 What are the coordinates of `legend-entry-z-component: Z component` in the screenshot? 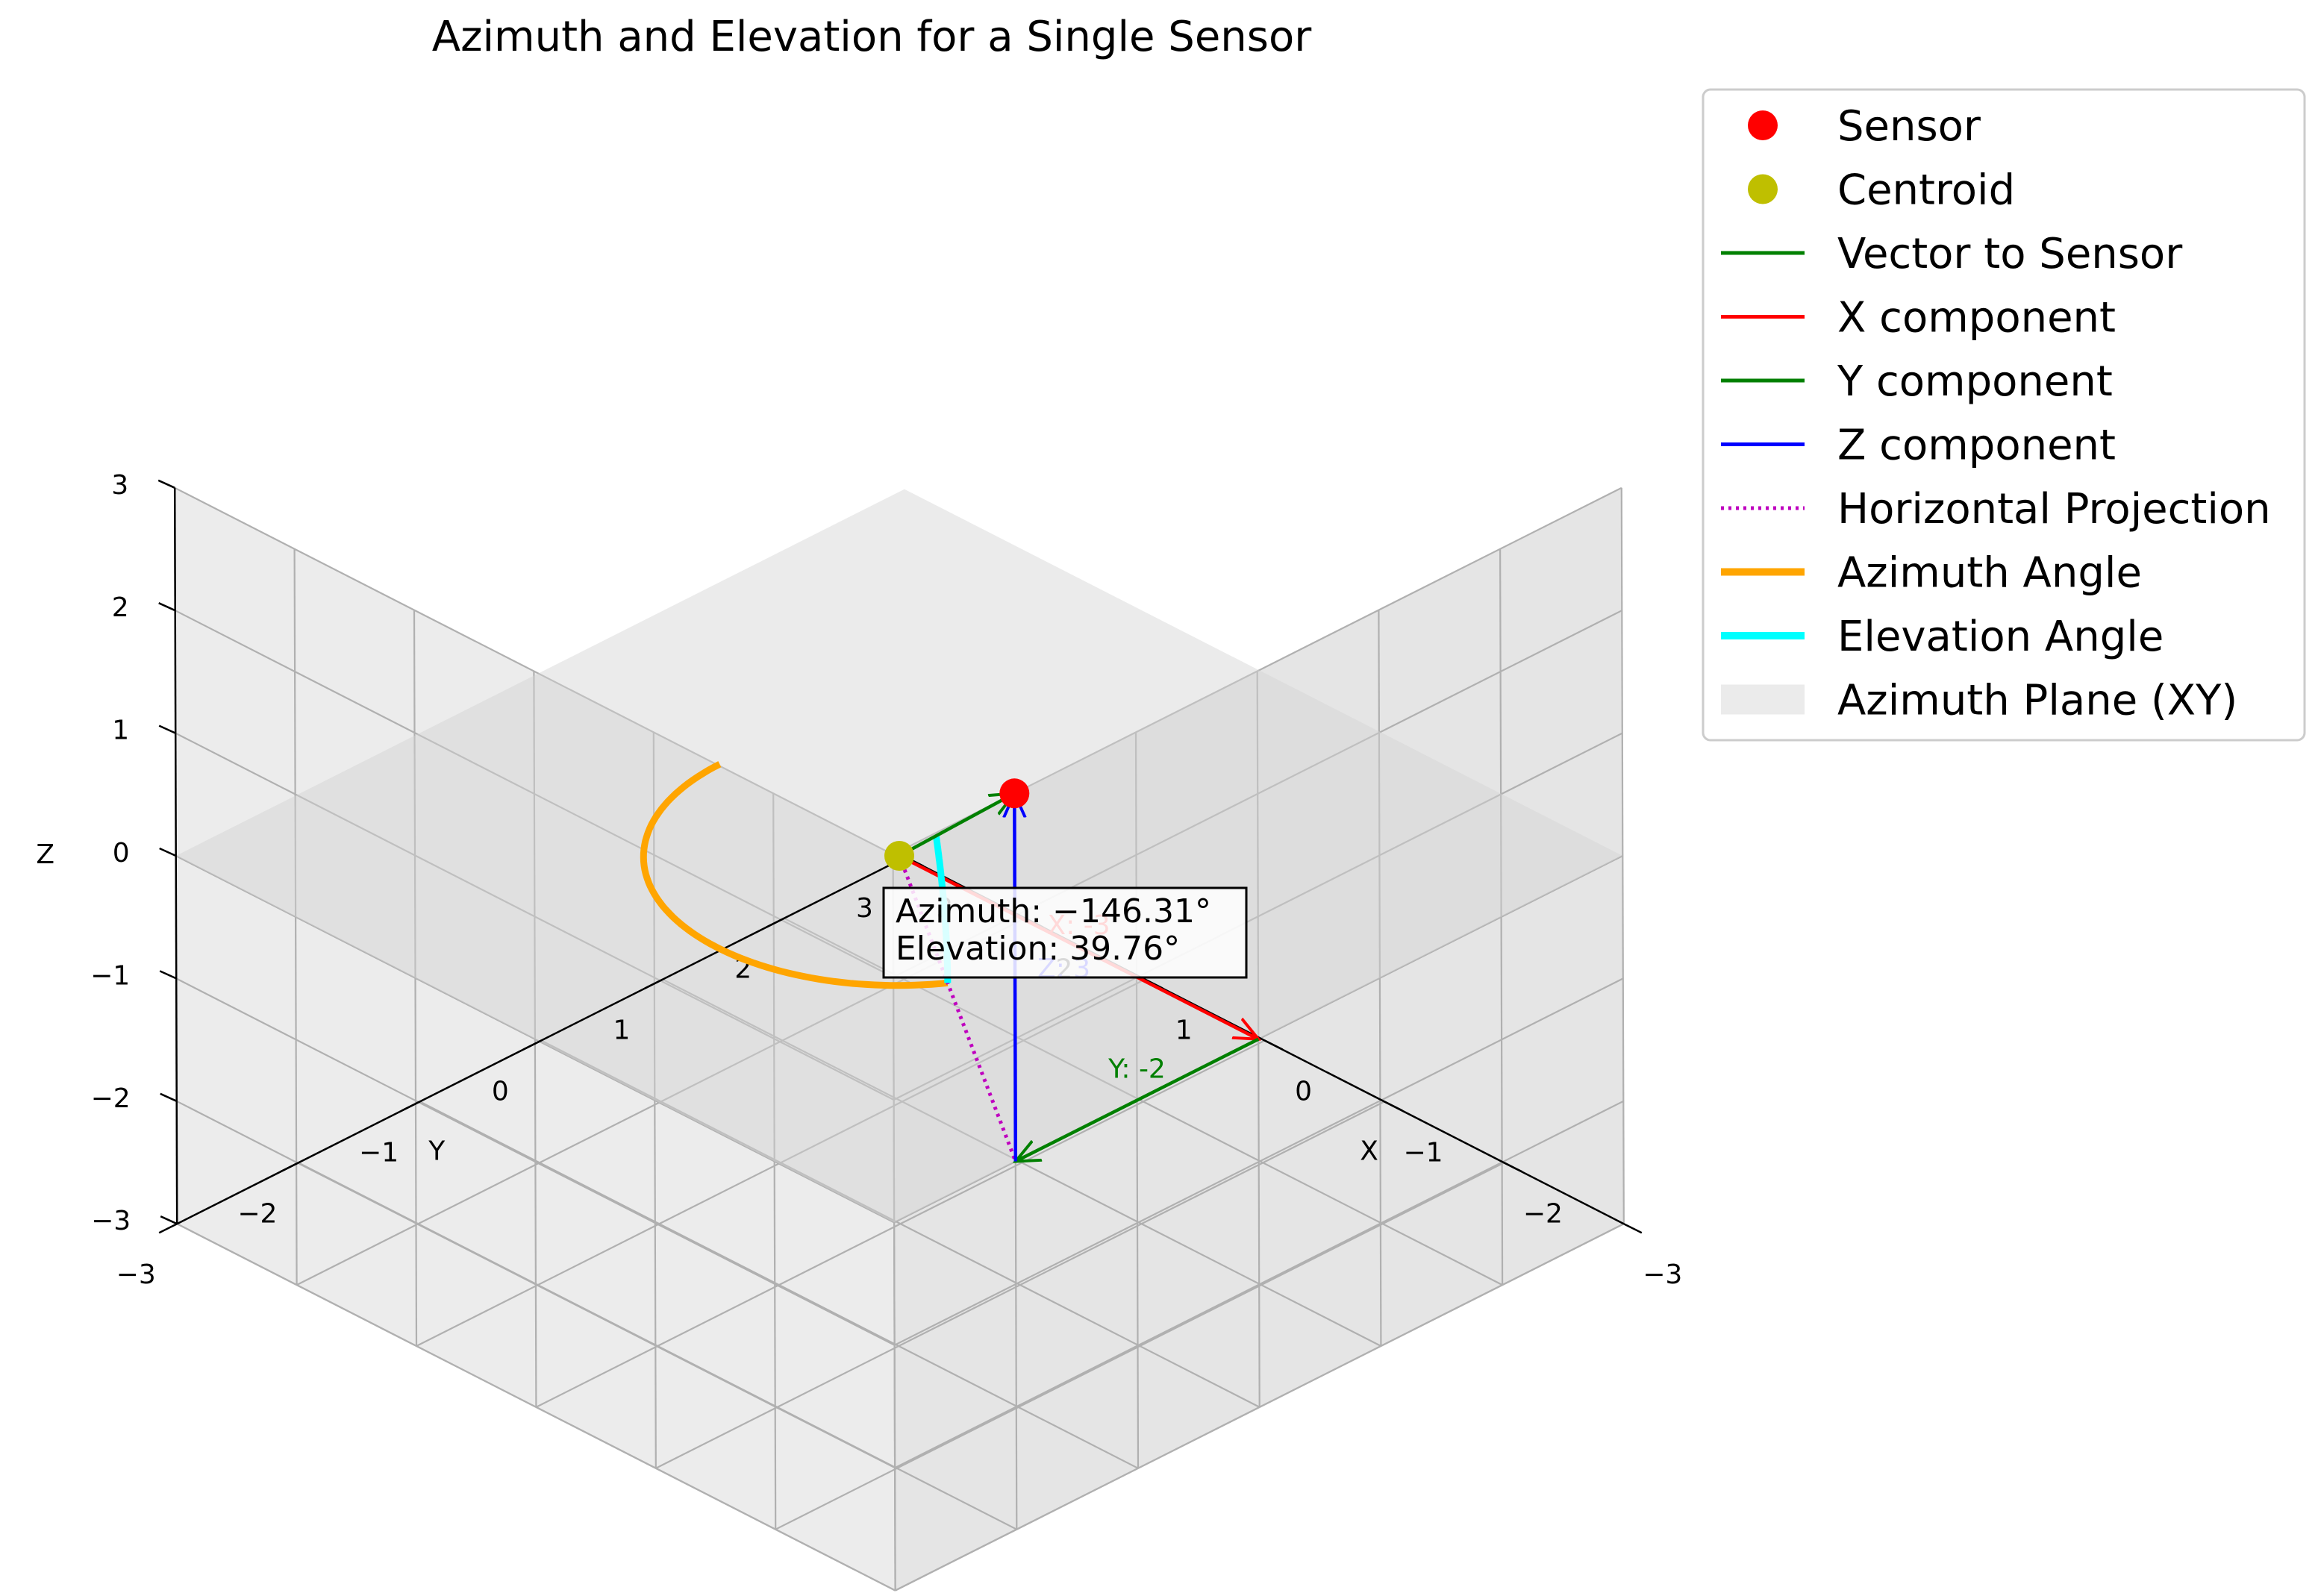 It's located at (1919, 446).